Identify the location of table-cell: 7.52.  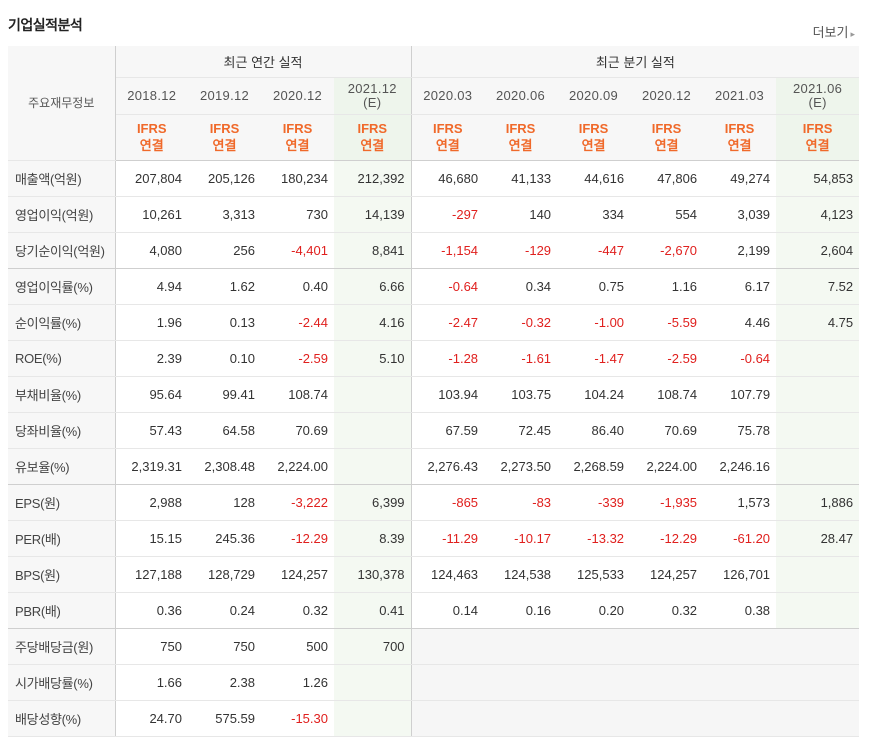
(818, 286).